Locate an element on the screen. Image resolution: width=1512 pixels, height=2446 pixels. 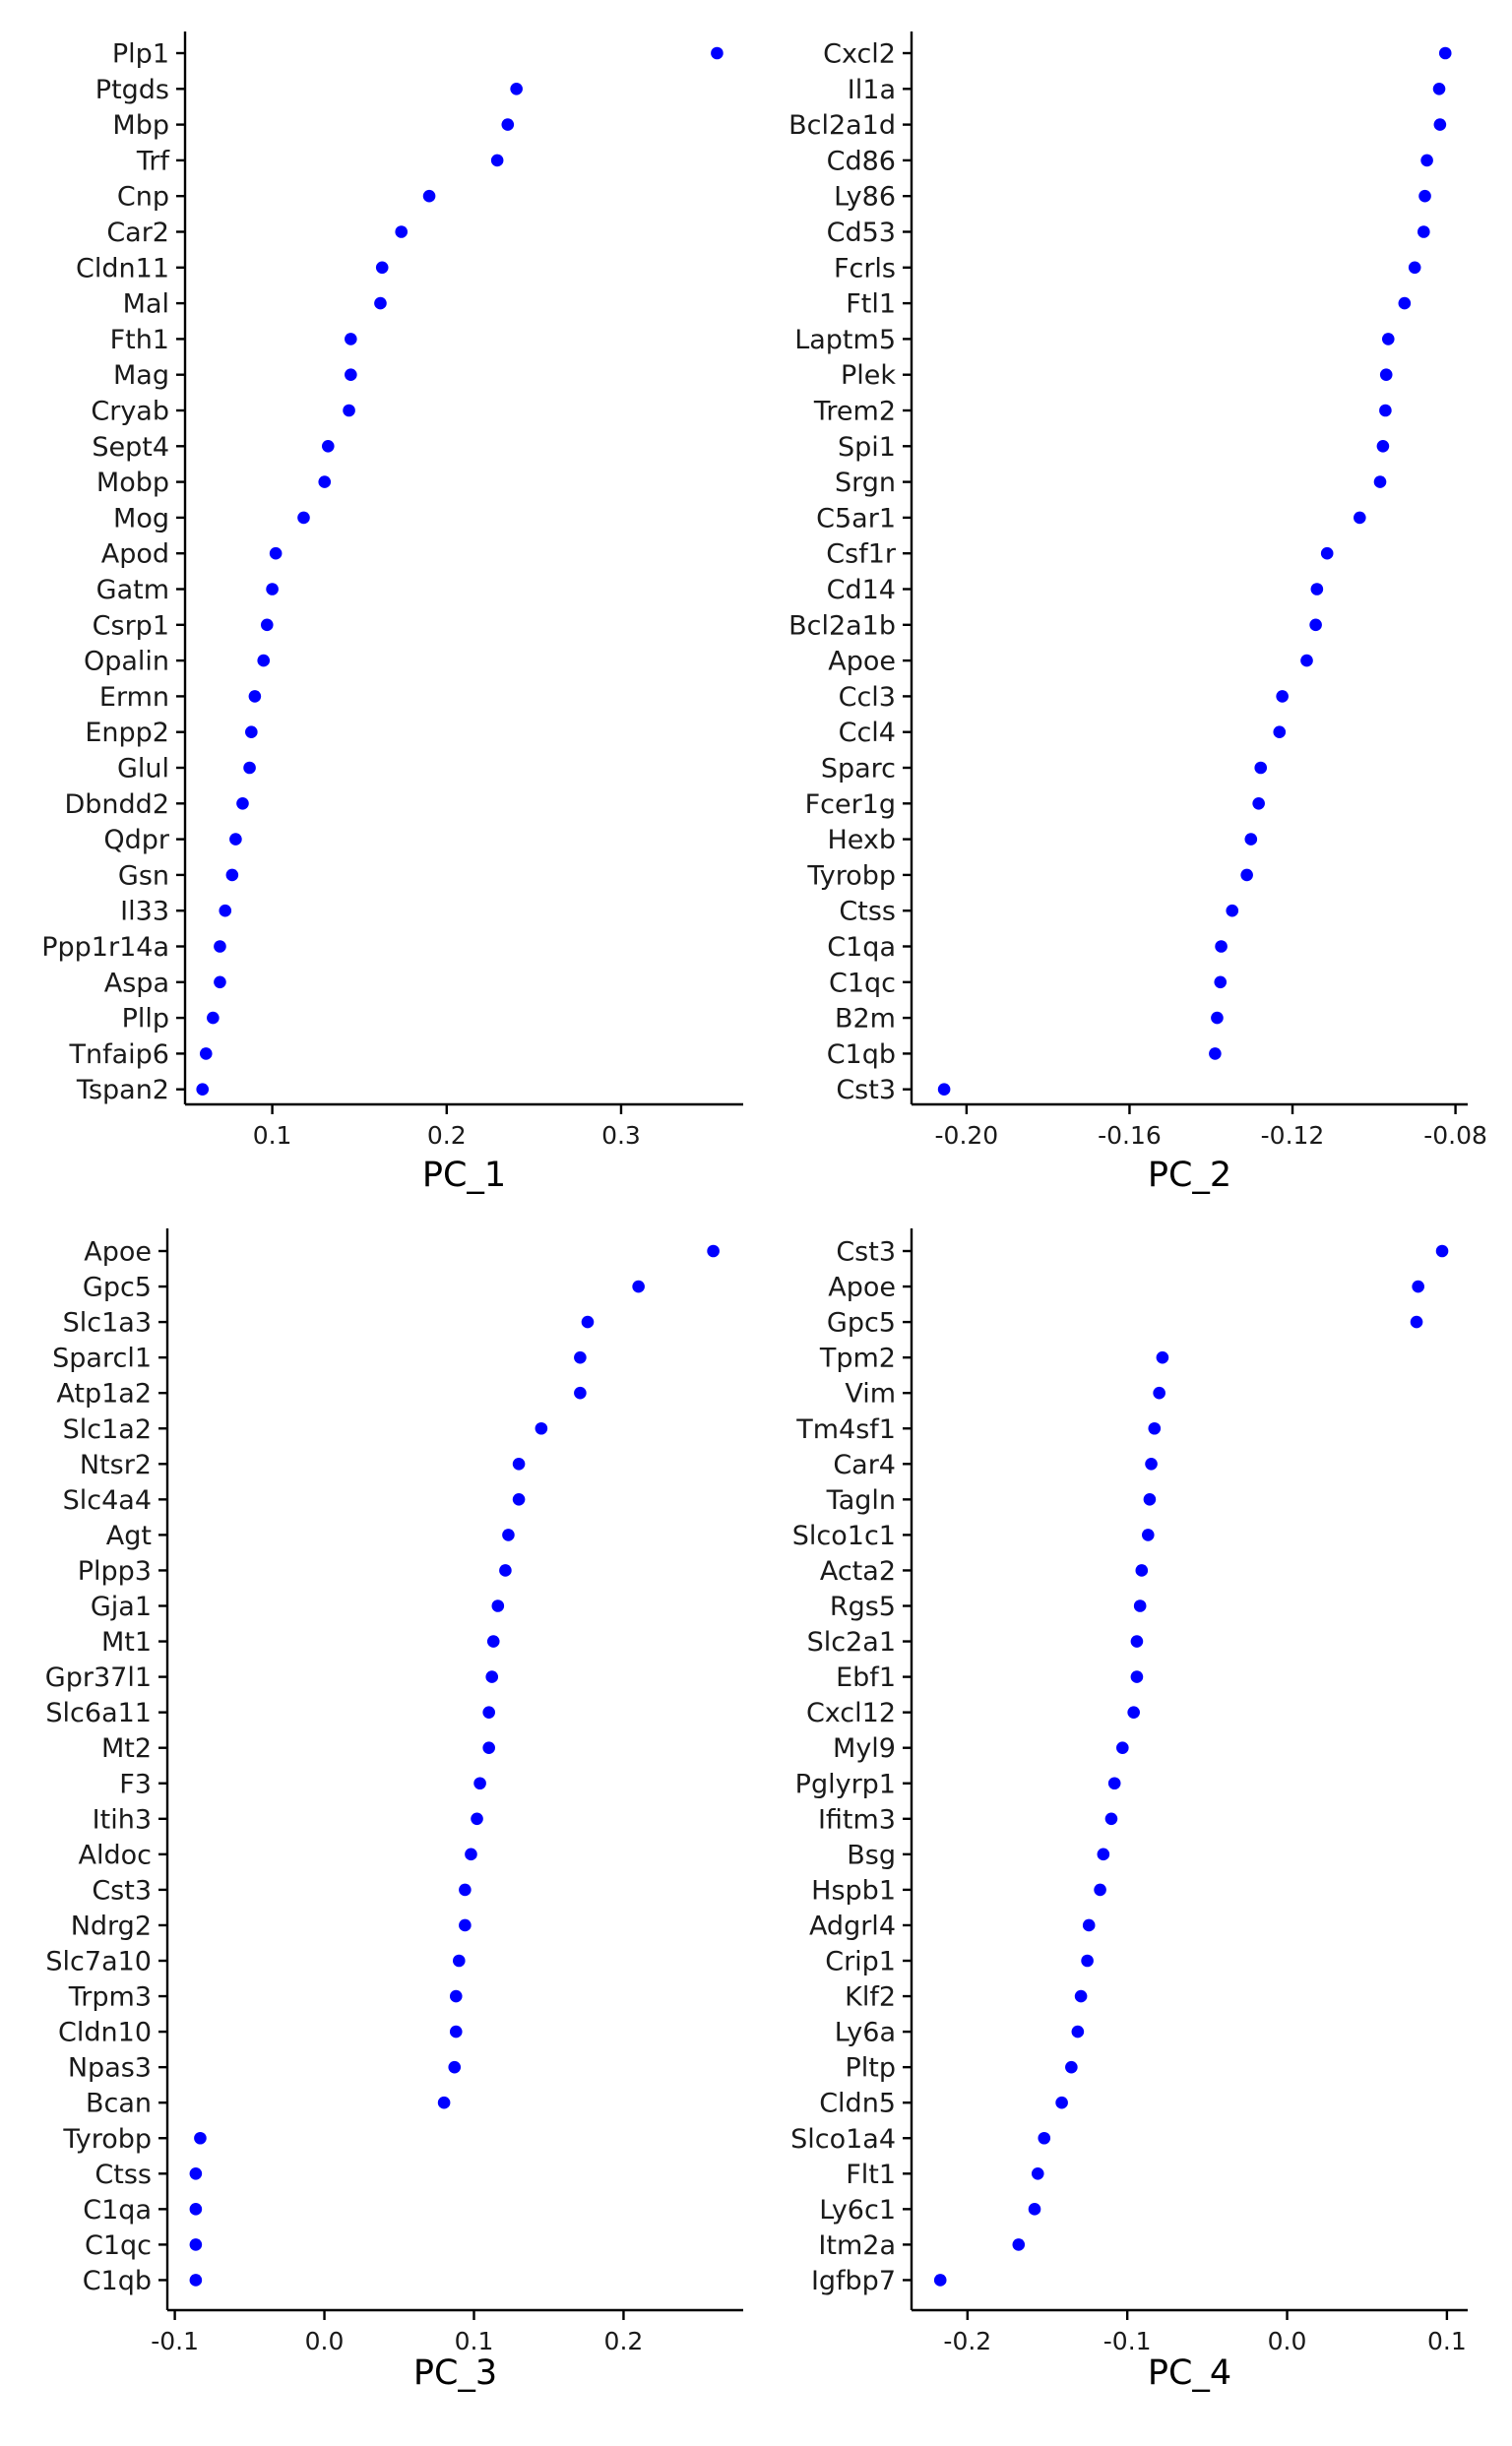
x-tick-label: -0.12 is located at coordinates (1293, 1135).